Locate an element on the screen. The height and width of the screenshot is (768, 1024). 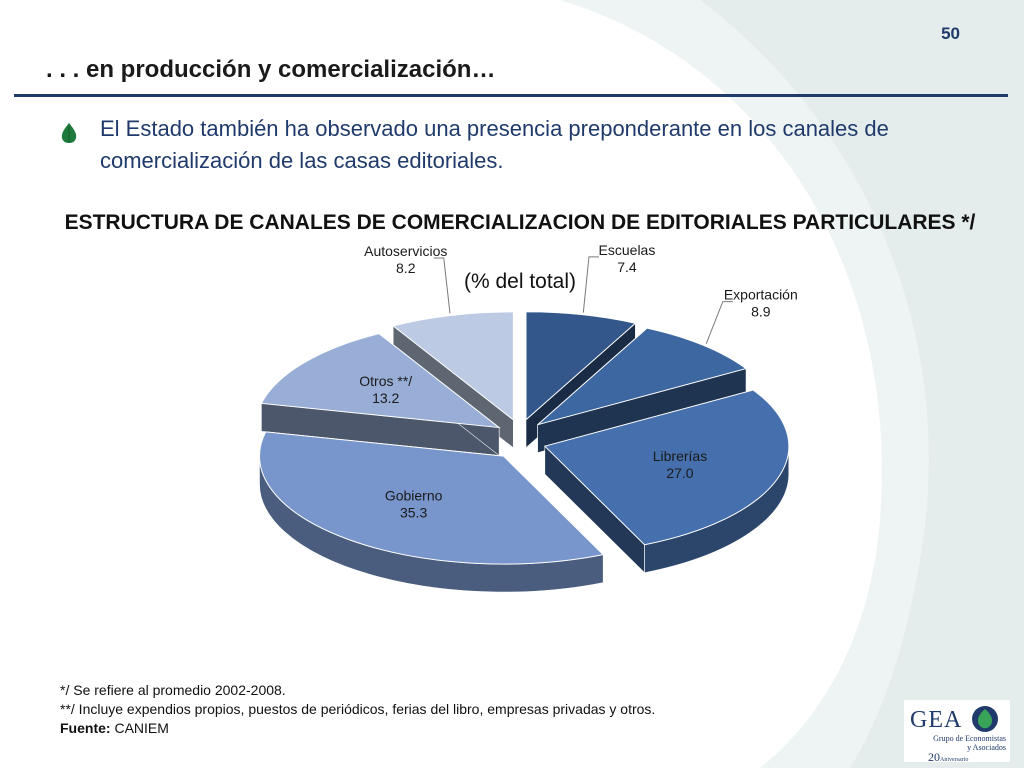
logo-line-1: Grupo de Economistas is located at coordinates (969, 738).